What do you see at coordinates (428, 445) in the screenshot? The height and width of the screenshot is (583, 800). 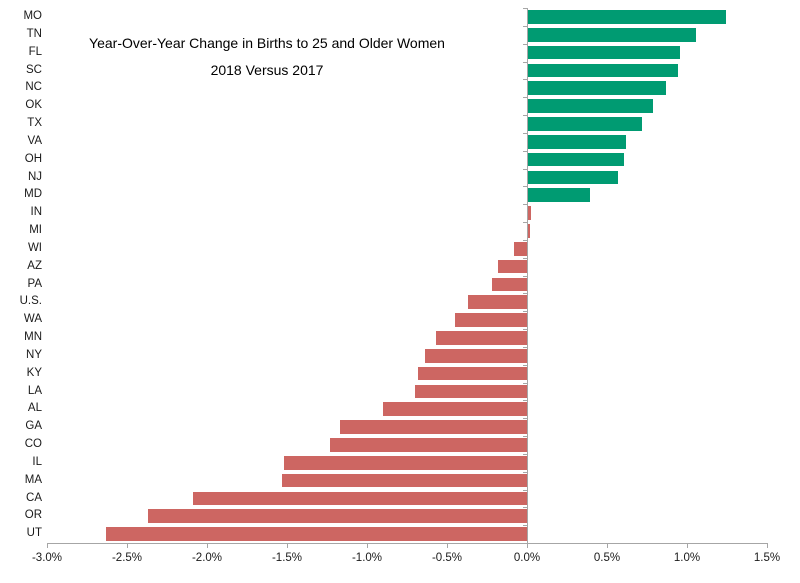 I see `bar-co` at bounding box center [428, 445].